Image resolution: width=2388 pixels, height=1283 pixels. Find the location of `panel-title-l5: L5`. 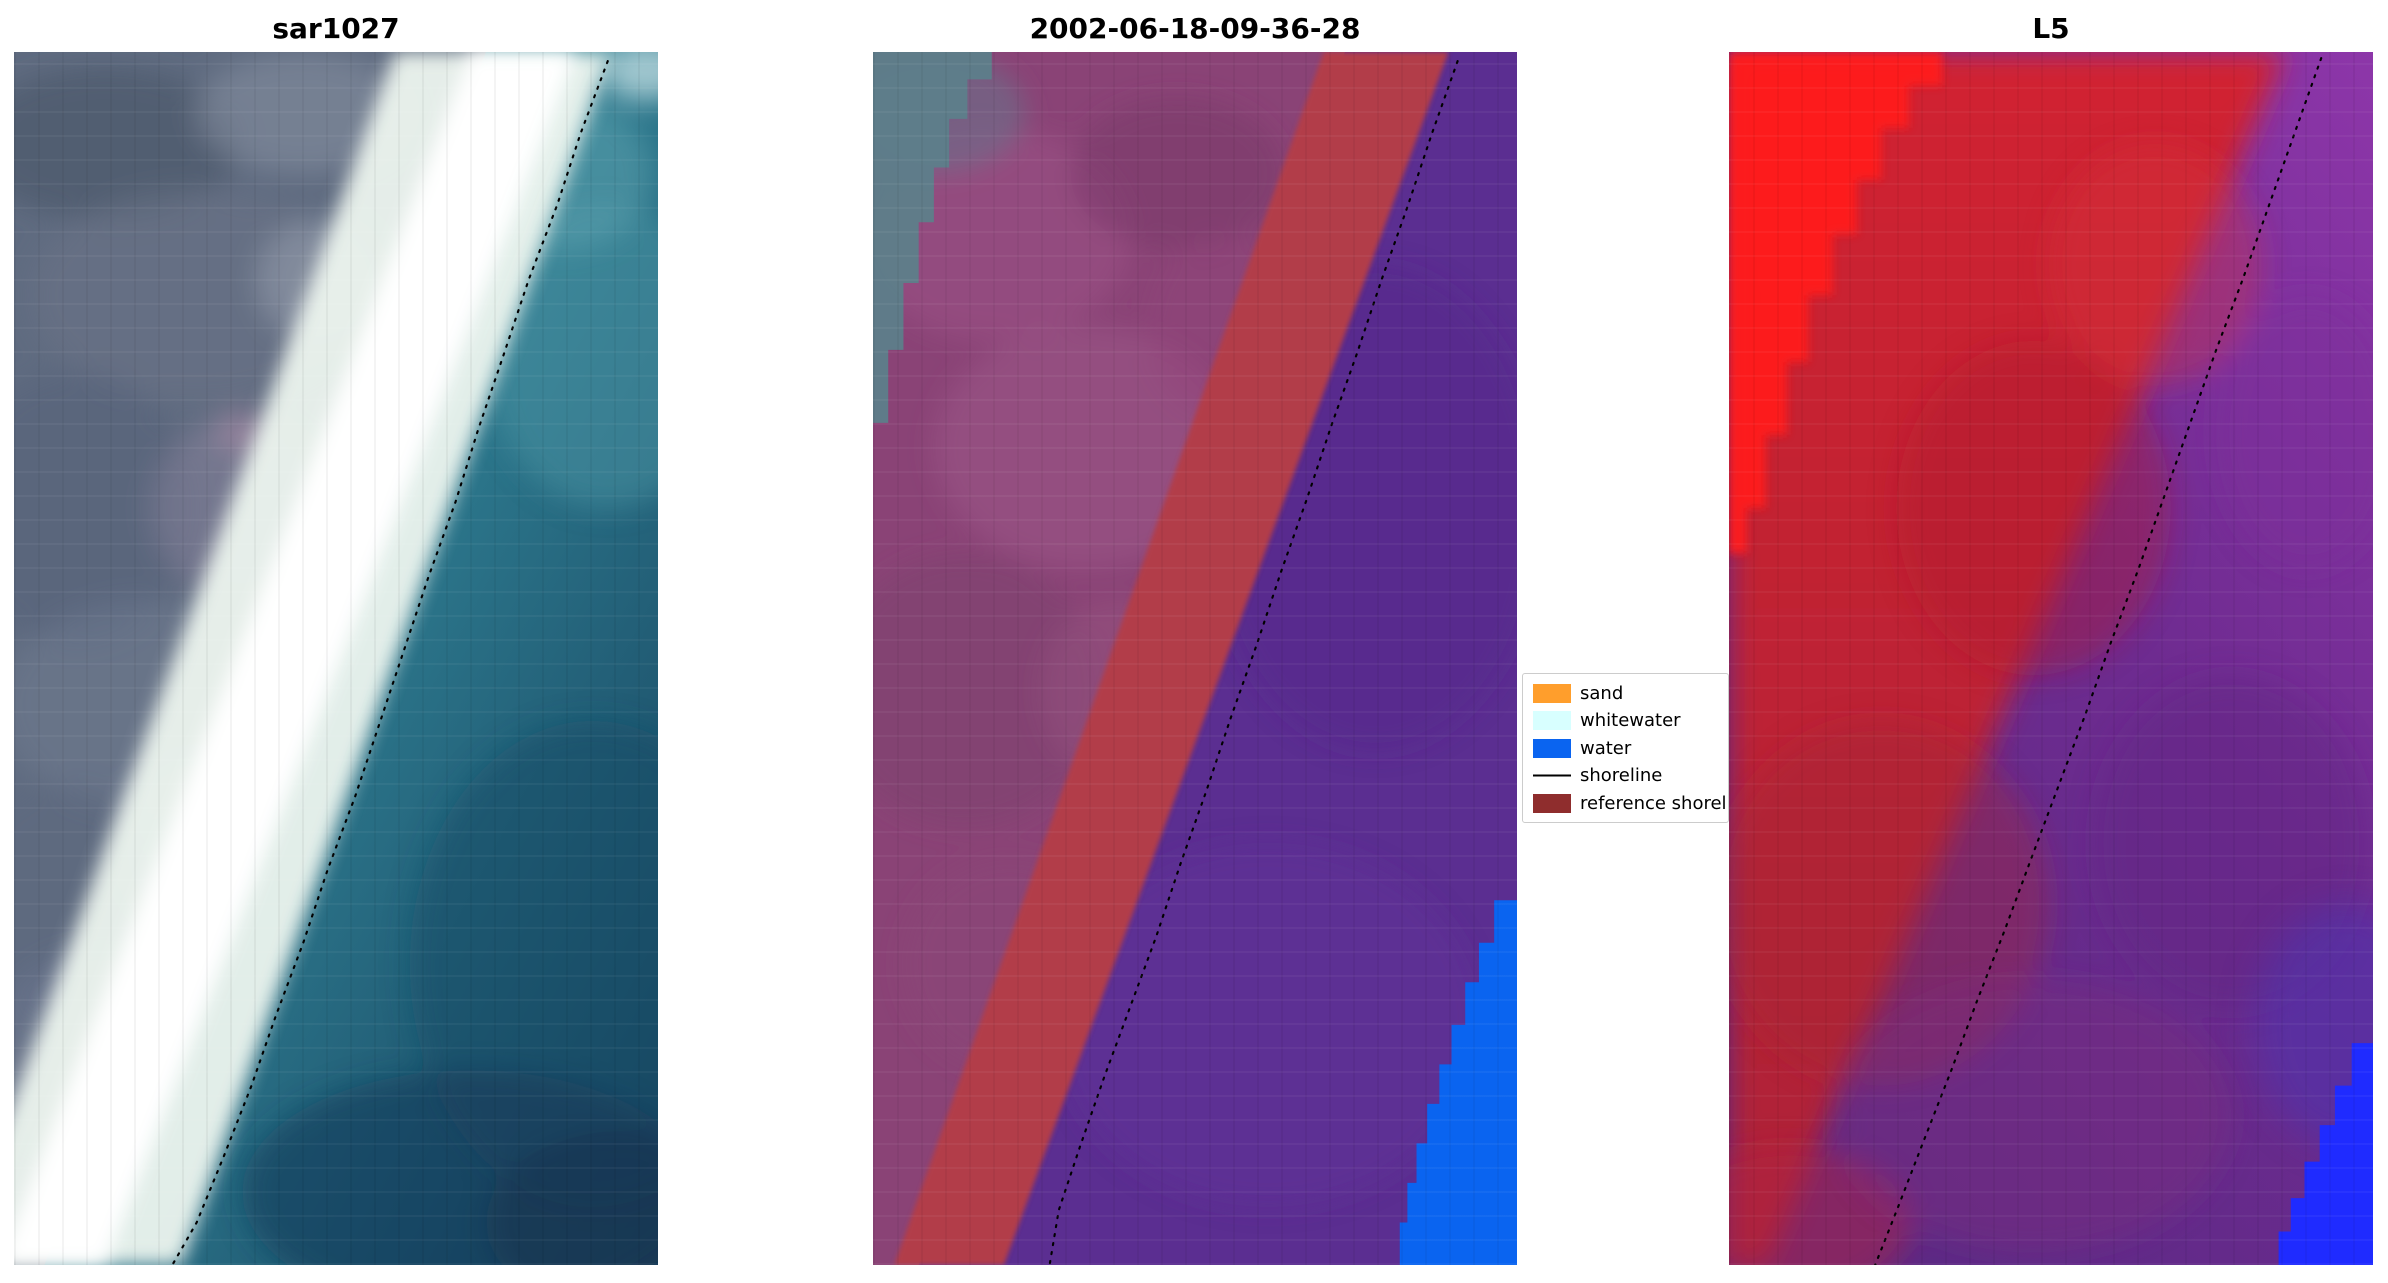

panel-title-l5: L5 is located at coordinates (2051, 28).